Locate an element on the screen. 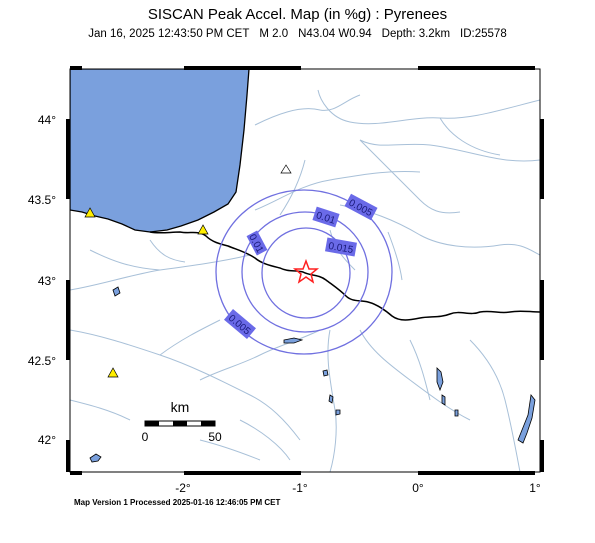  contour-middle is located at coordinates (305, 272).